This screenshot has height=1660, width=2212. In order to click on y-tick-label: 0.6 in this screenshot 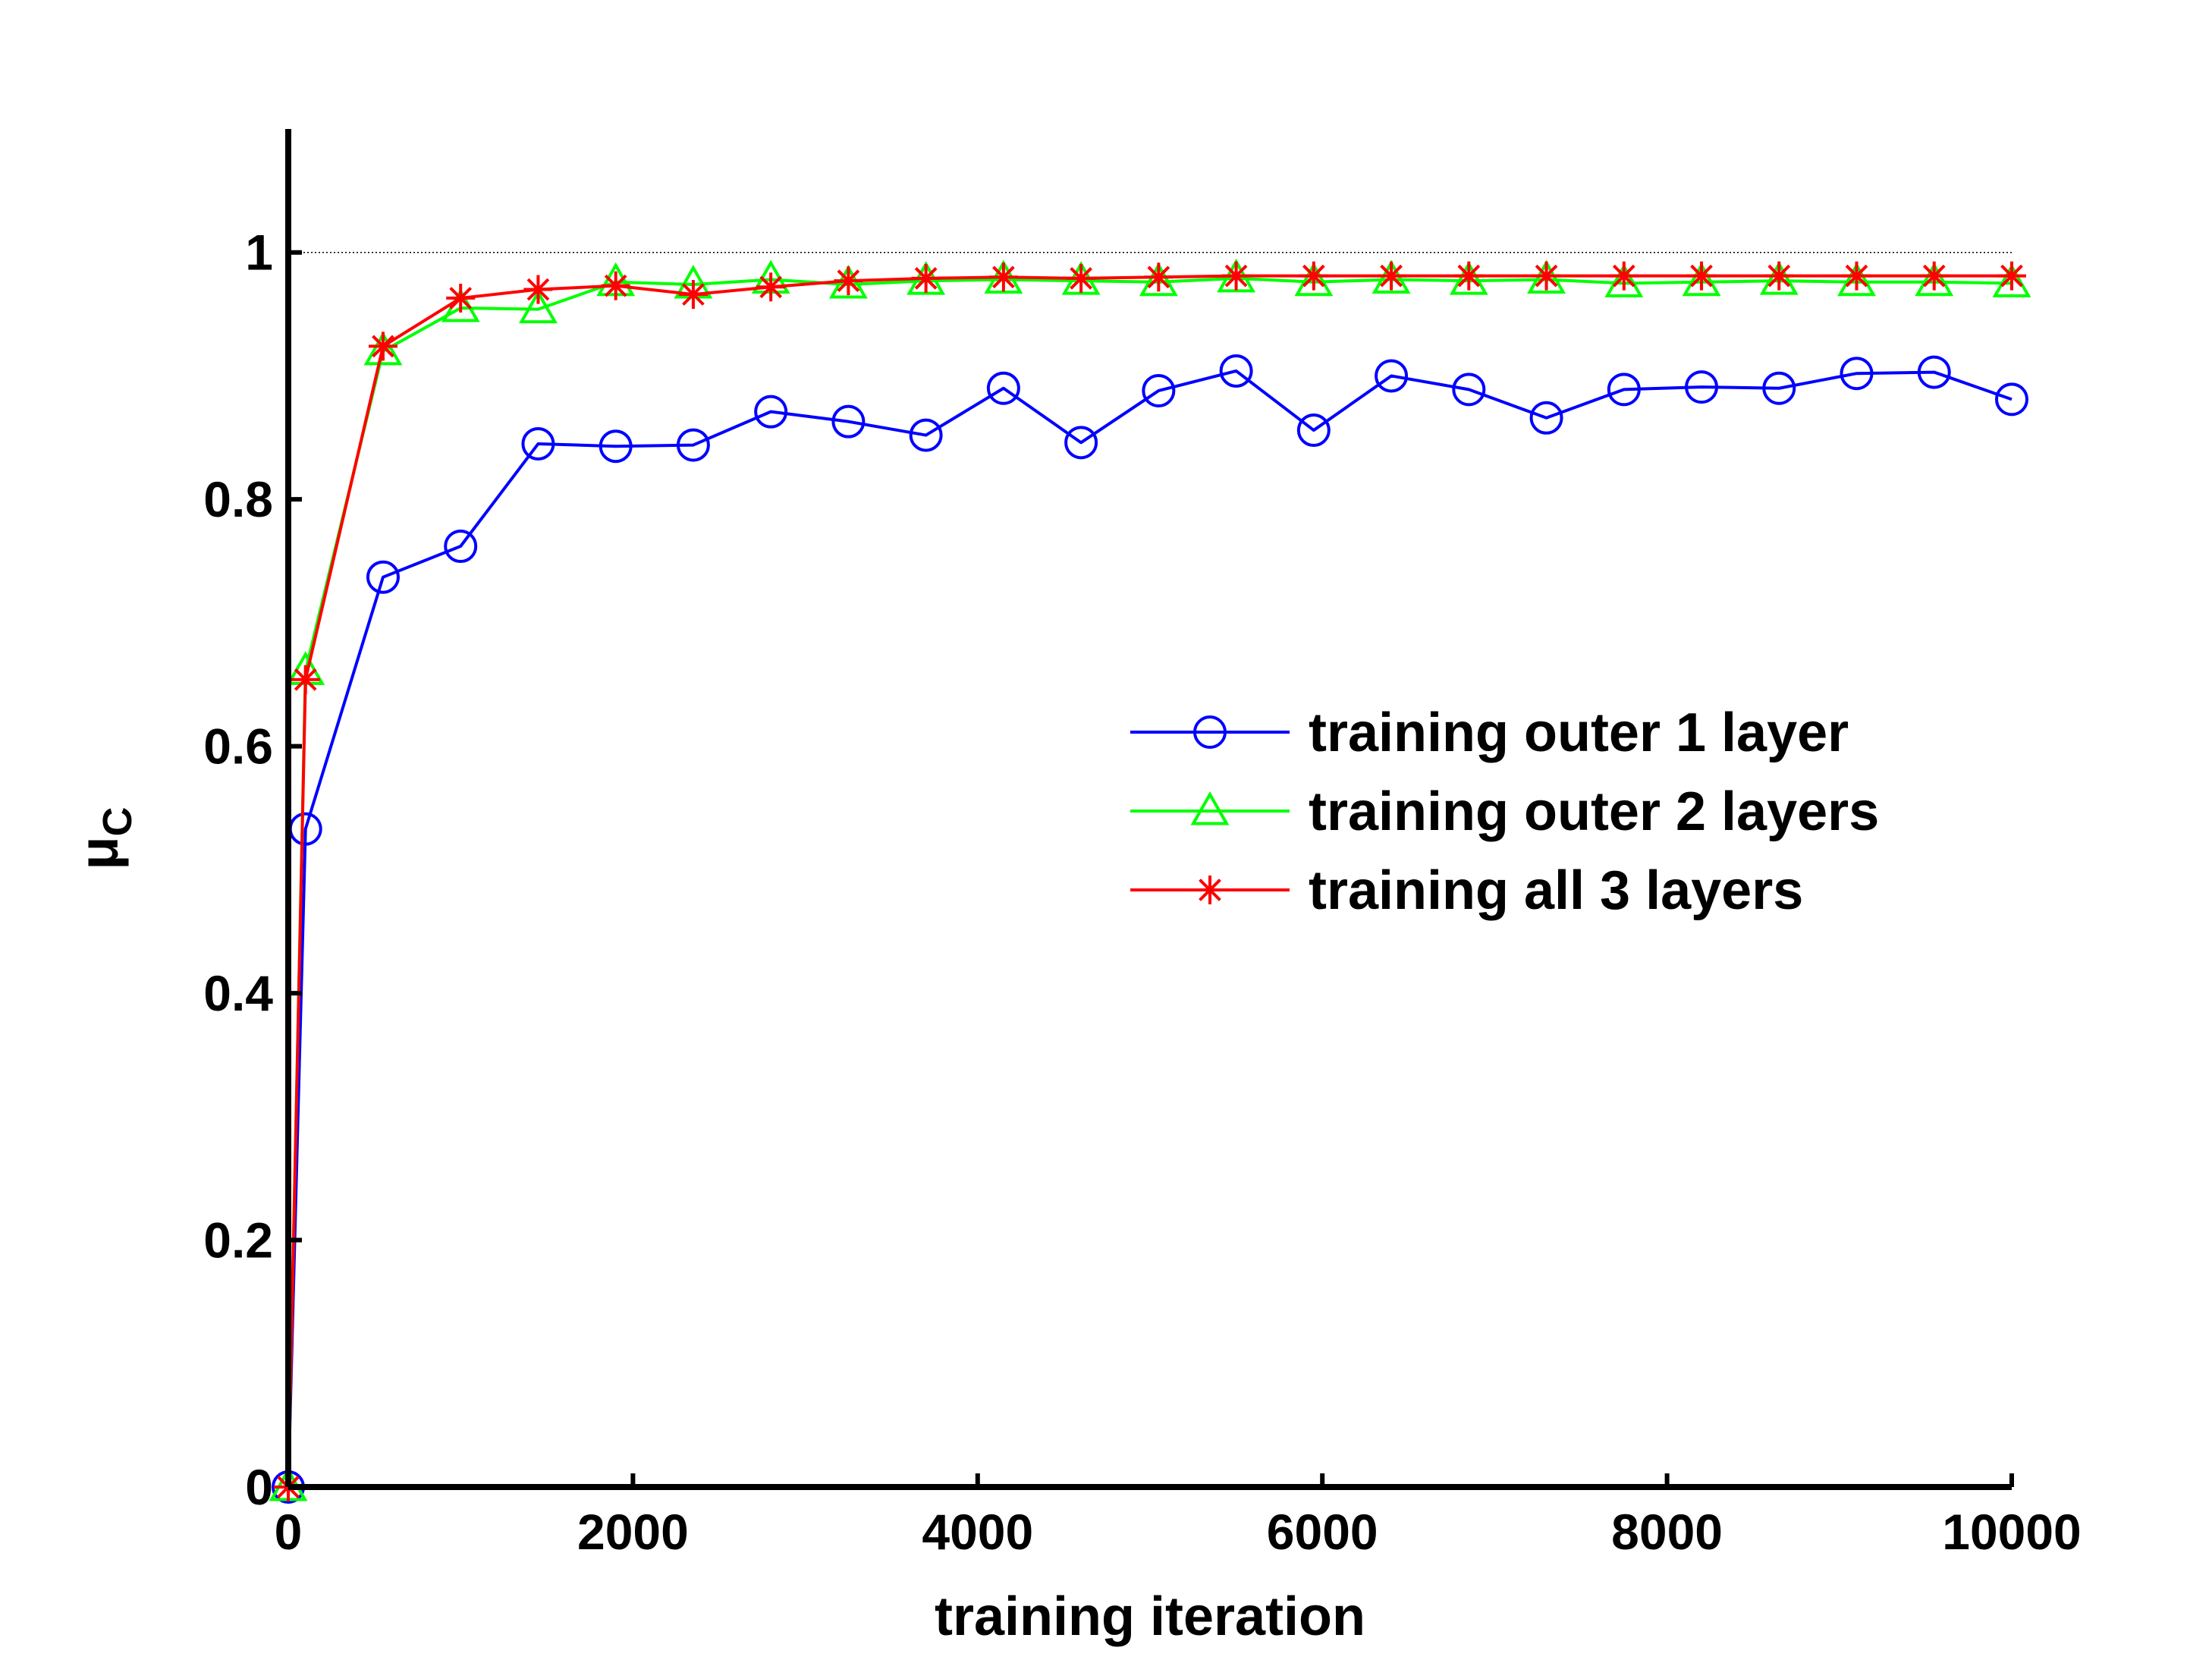, I will do `click(238, 747)`.